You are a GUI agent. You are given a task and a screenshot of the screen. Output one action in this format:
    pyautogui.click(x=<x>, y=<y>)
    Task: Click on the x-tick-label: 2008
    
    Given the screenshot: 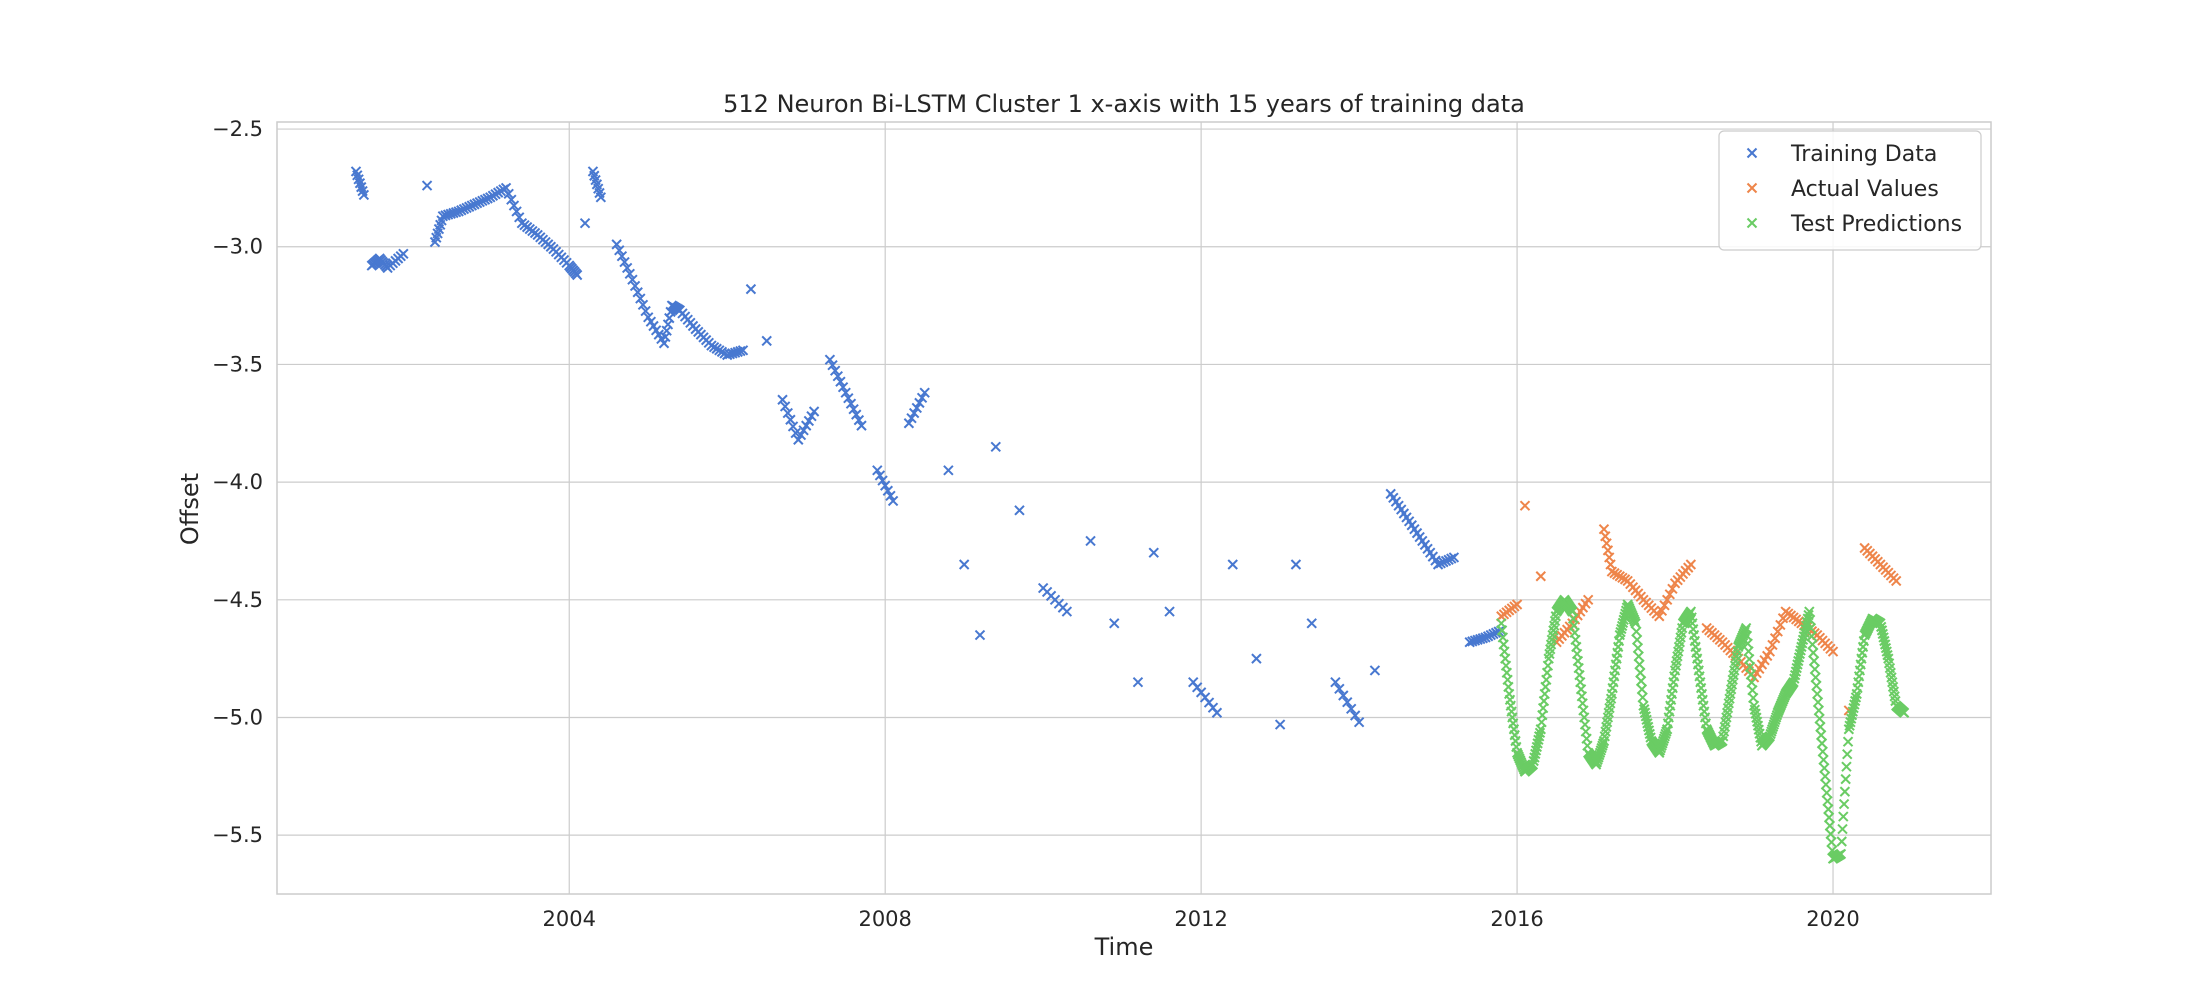 What is the action you would take?
    pyautogui.click(x=884, y=919)
    